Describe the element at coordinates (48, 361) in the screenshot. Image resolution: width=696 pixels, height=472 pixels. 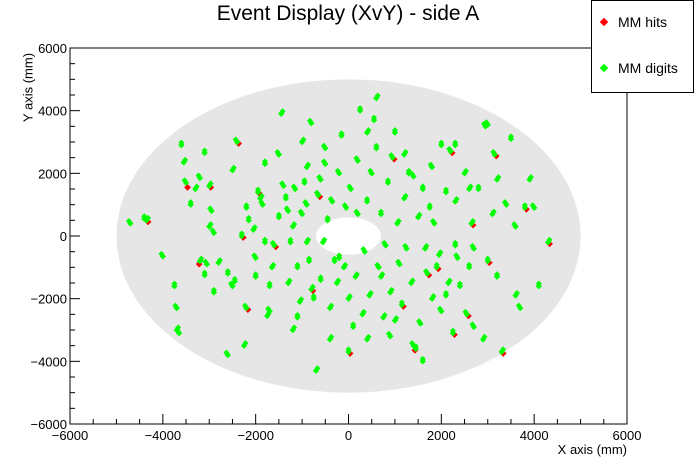
I see `y-tick-label: −4000` at that location.